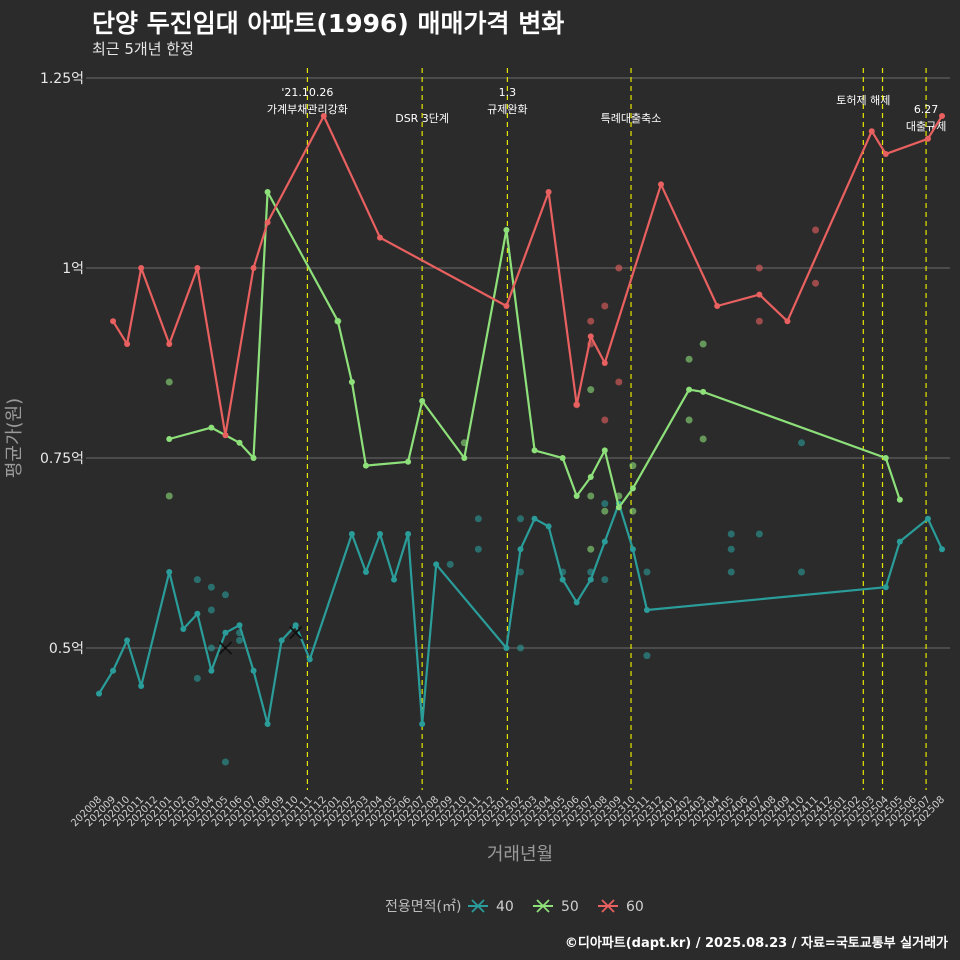 Image resolution: width=960 pixels, height=960 pixels. I want to click on legend-item-60: 60, so click(621, 907).